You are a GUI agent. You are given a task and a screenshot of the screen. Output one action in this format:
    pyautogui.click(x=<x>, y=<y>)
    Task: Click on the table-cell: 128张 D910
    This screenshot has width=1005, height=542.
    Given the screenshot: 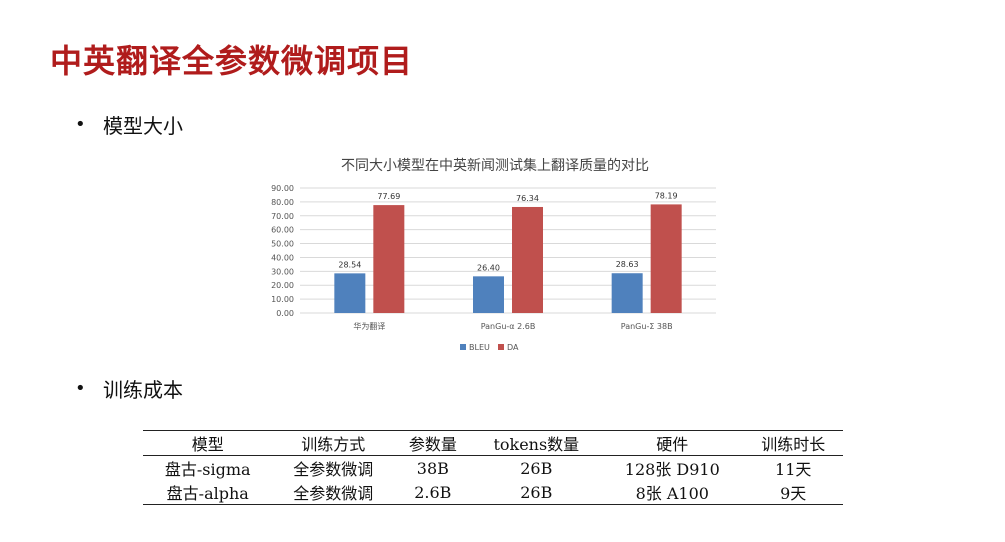 What is the action you would take?
    pyautogui.click(x=672, y=469)
    